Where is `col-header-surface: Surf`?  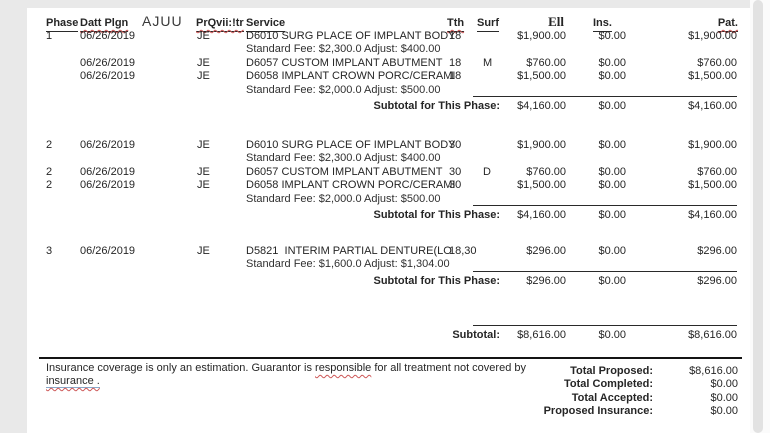 col-header-surface: Surf is located at coordinates (488, 24).